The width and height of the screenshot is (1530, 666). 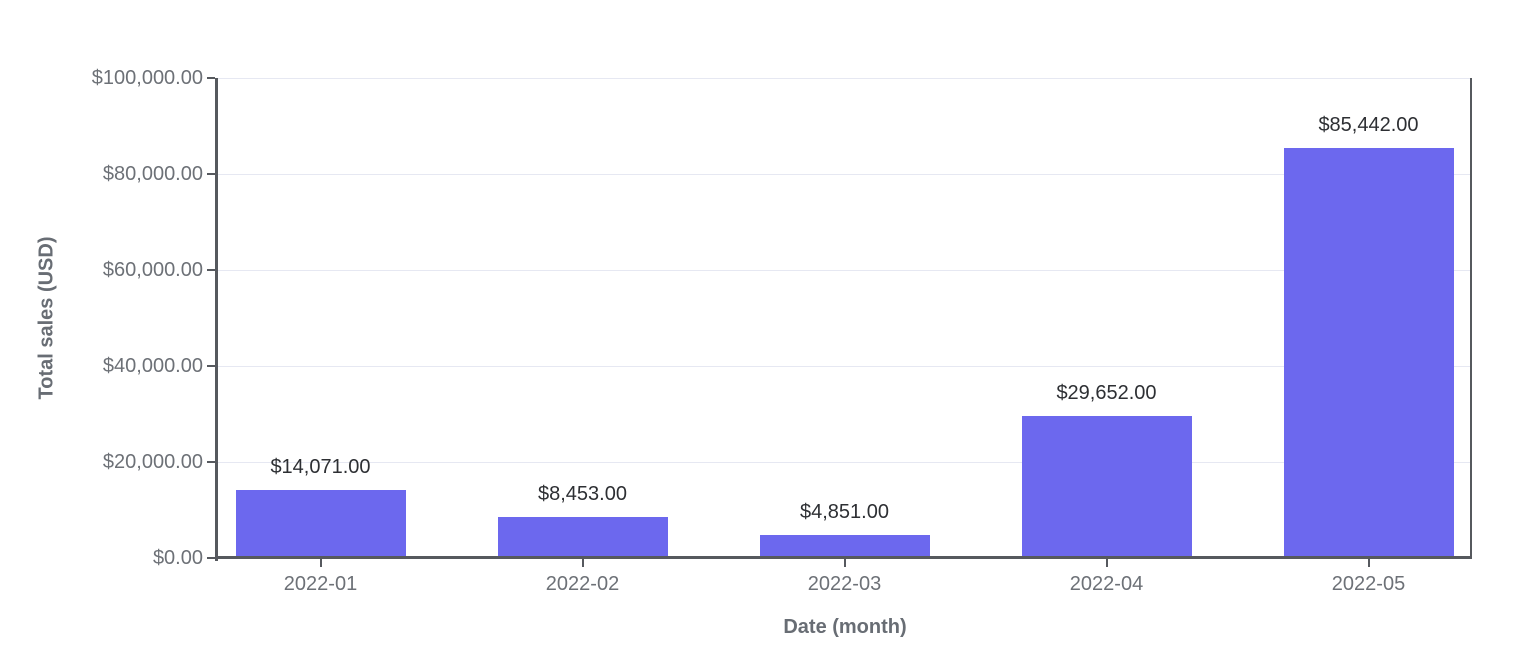 I want to click on x-tick-label: 2022-01, so click(x=320, y=584).